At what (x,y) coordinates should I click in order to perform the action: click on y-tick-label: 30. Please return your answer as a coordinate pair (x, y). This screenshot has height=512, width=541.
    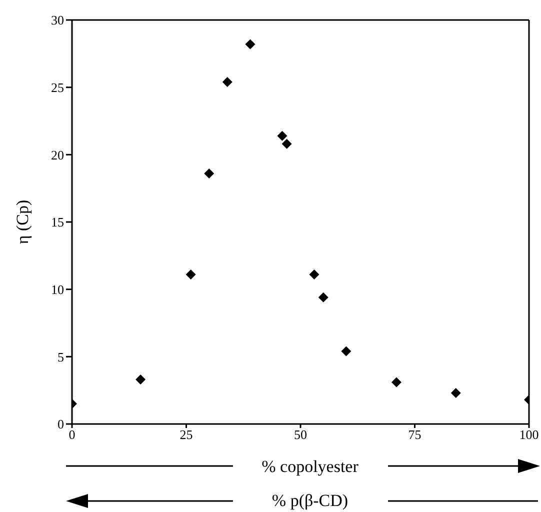
    Looking at the image, I should click on (57, 20).